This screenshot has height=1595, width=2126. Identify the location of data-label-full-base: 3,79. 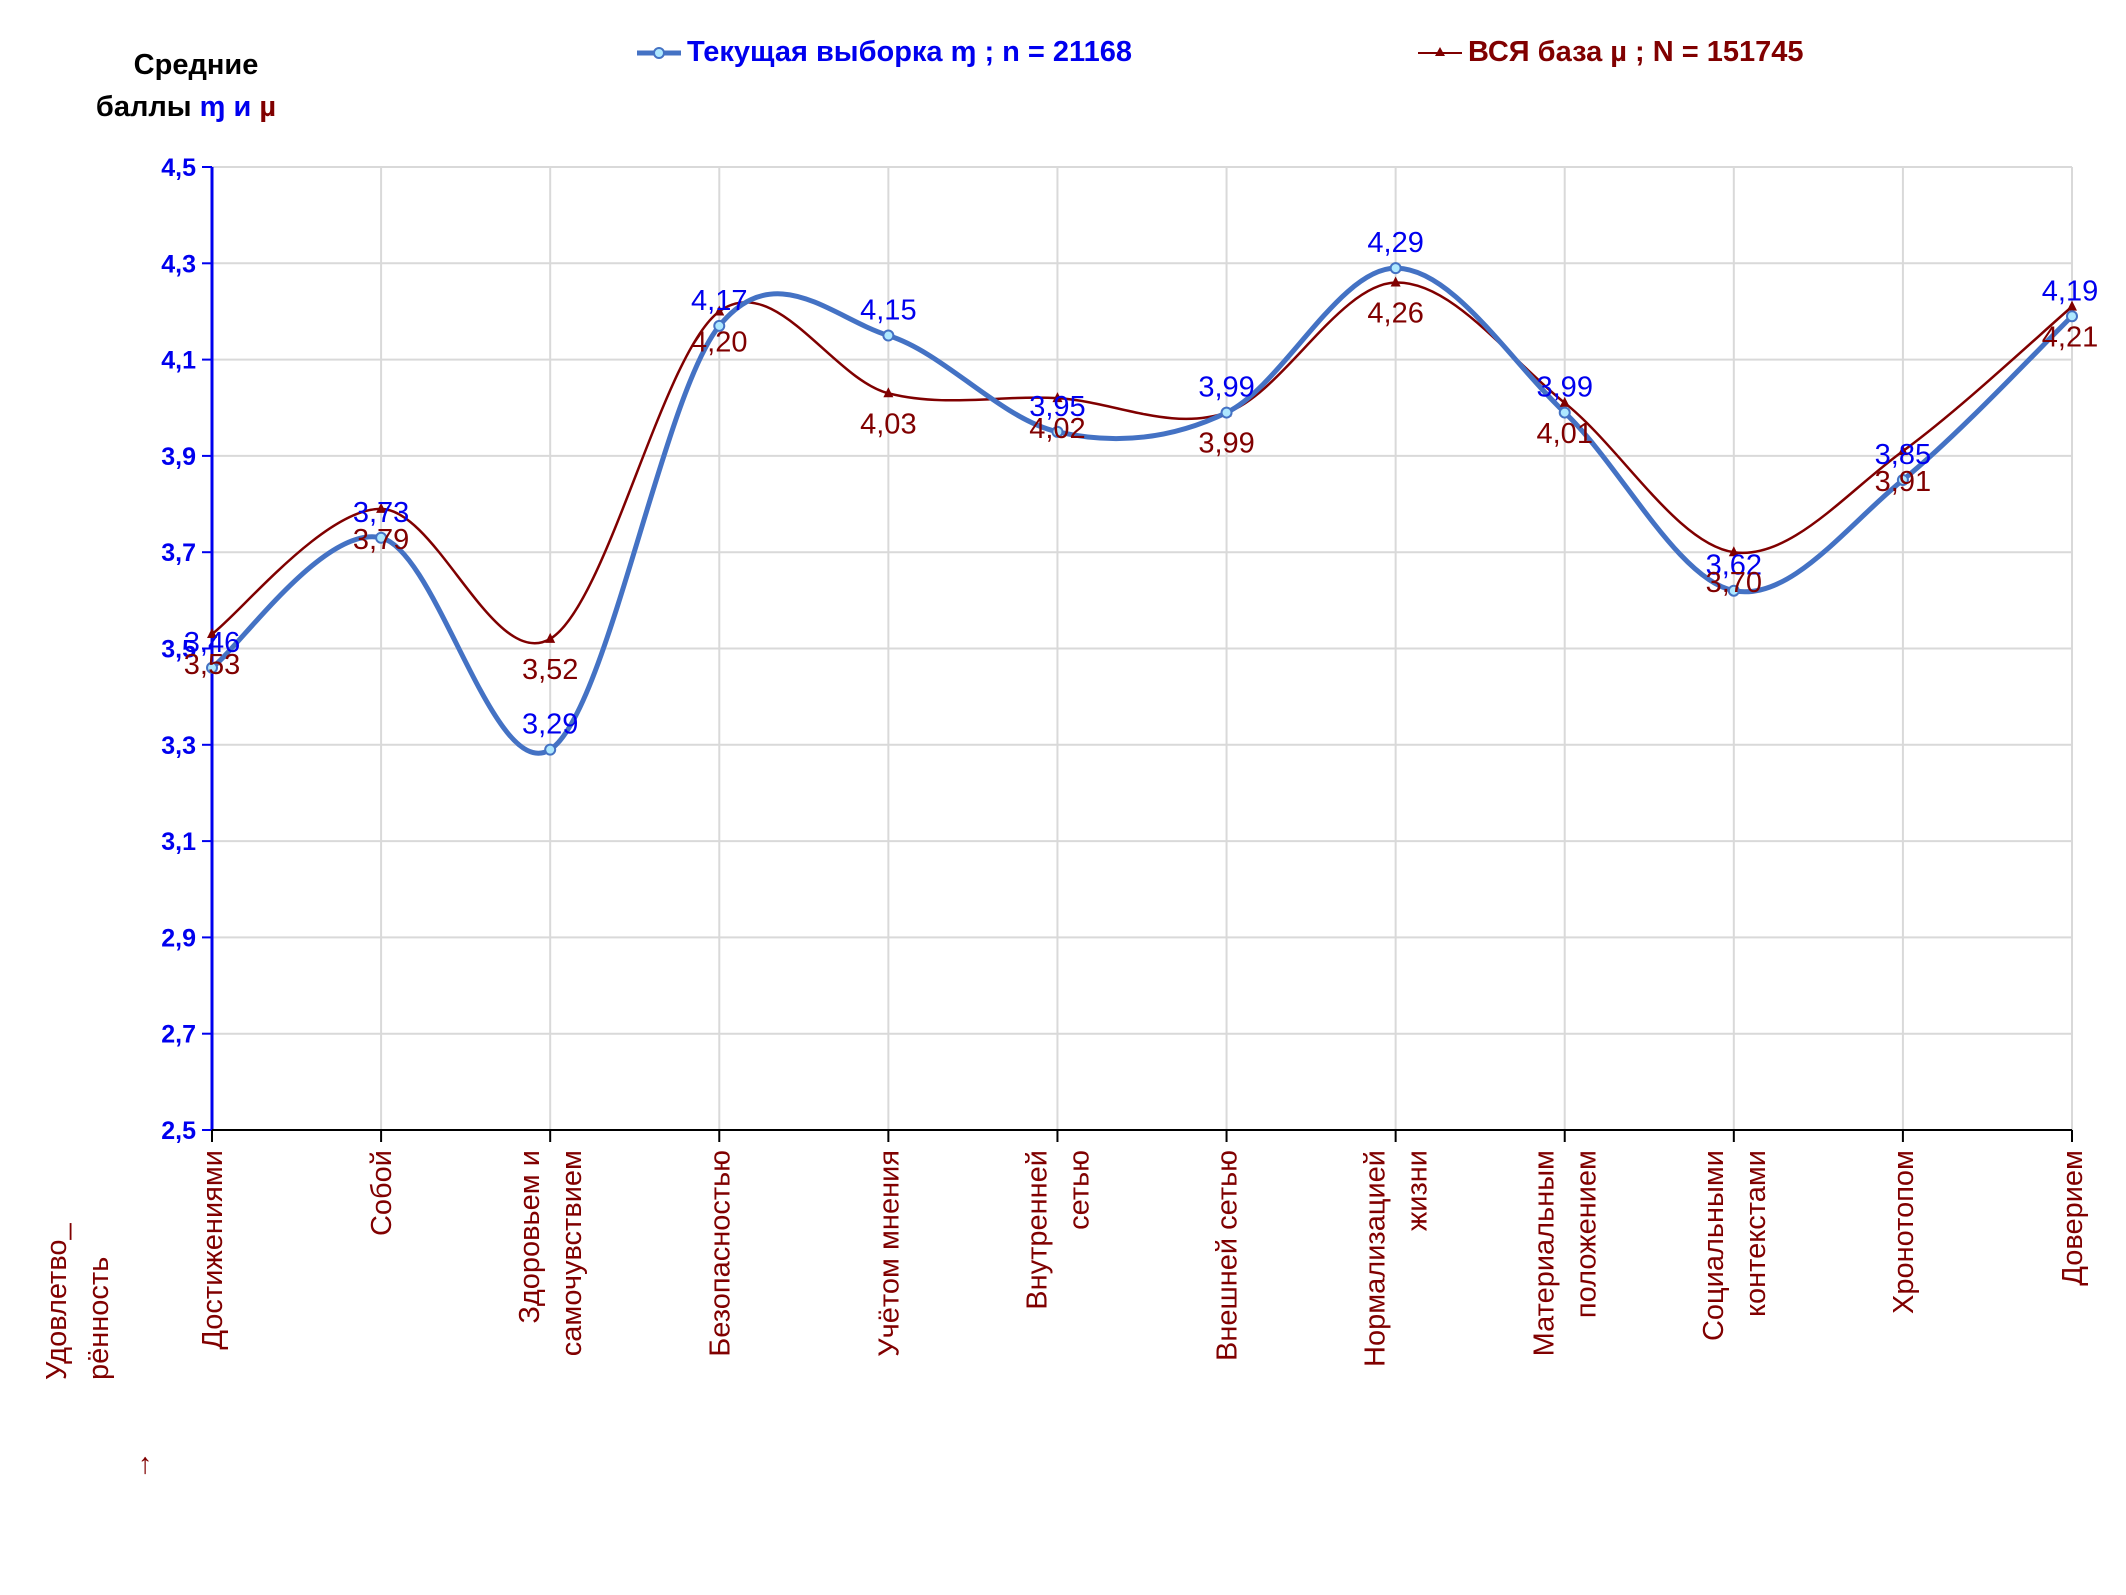
(381, 540).